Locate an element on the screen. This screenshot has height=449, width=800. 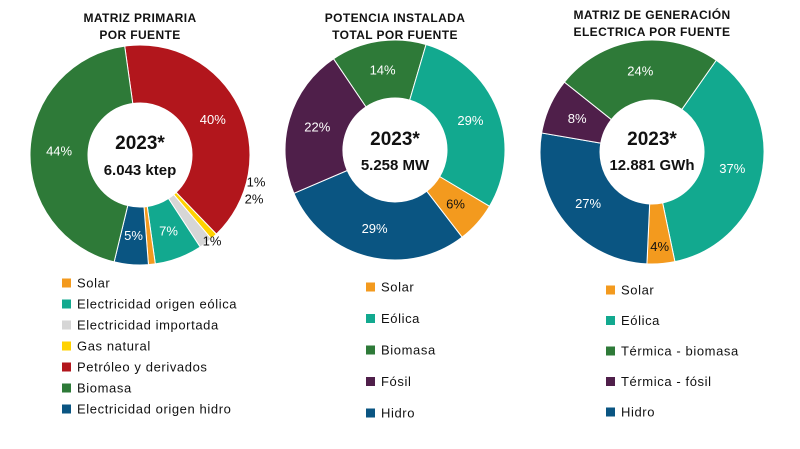
slice-label: 24% is located at coordinates (640, 70).